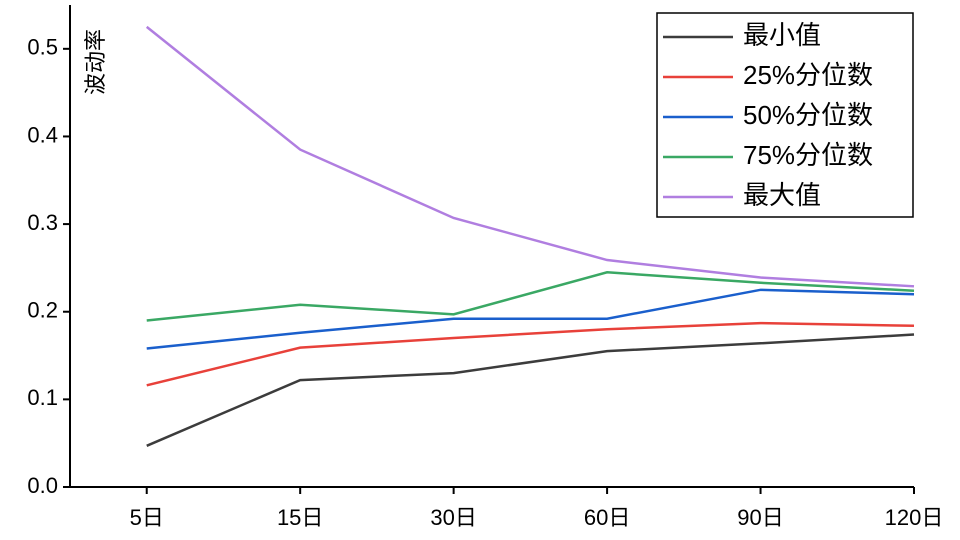 The height and width of the screenshot is (540, 960). Describe the element at coordinates (42, 222) in the screenshot. I see `y-tick-label: 0.3` at that location.